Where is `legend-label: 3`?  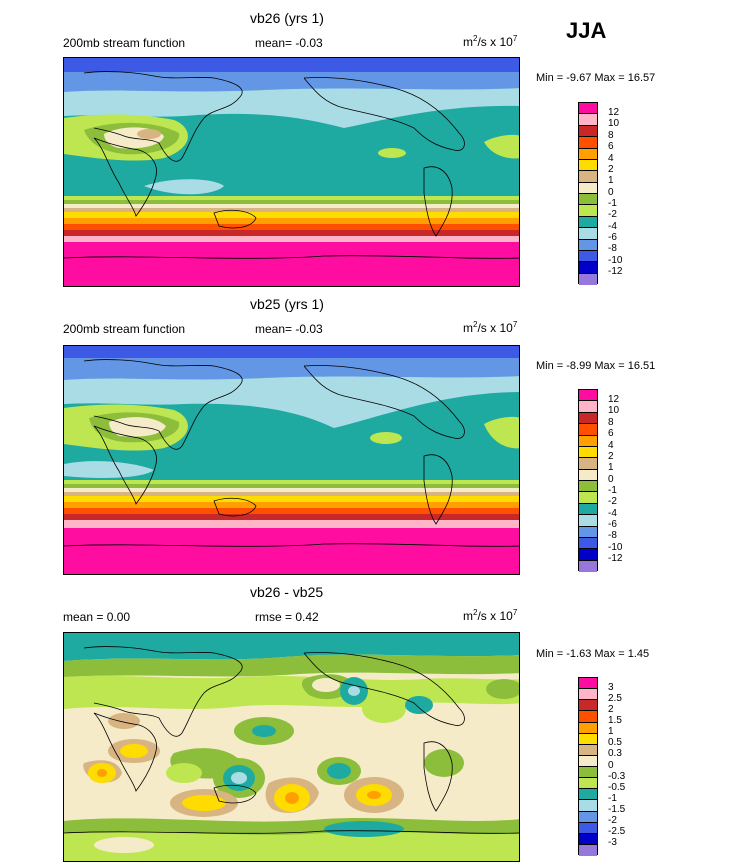
legend-label: 3 is located at coordinates (611, 687).